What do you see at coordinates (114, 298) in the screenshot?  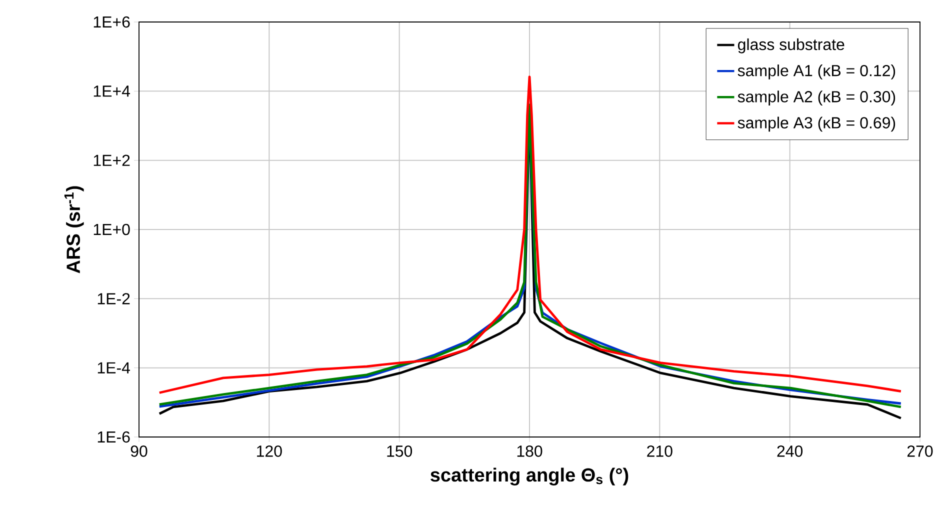 I see `y-tick-label: 1E-2` at bounding box center [114, 298].